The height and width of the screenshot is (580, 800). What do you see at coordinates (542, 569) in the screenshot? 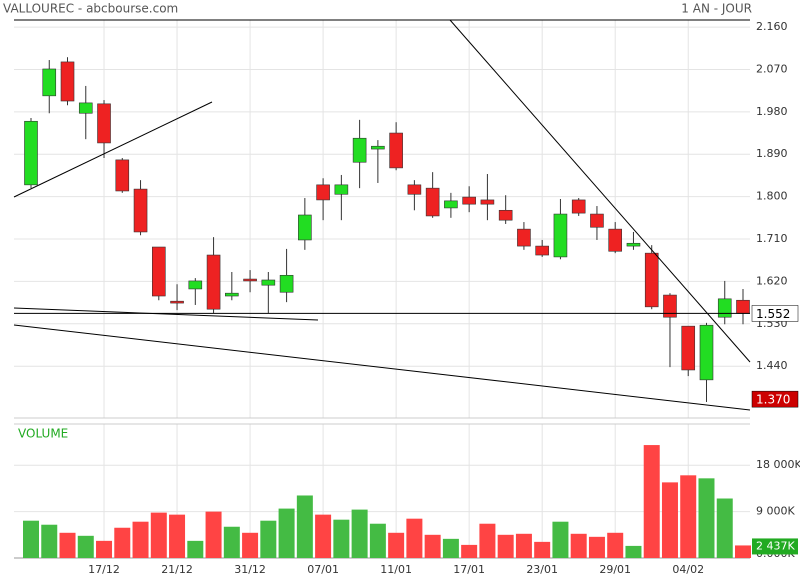
I see `x-tick-label: 23/01` at bounding box center [542, 569].